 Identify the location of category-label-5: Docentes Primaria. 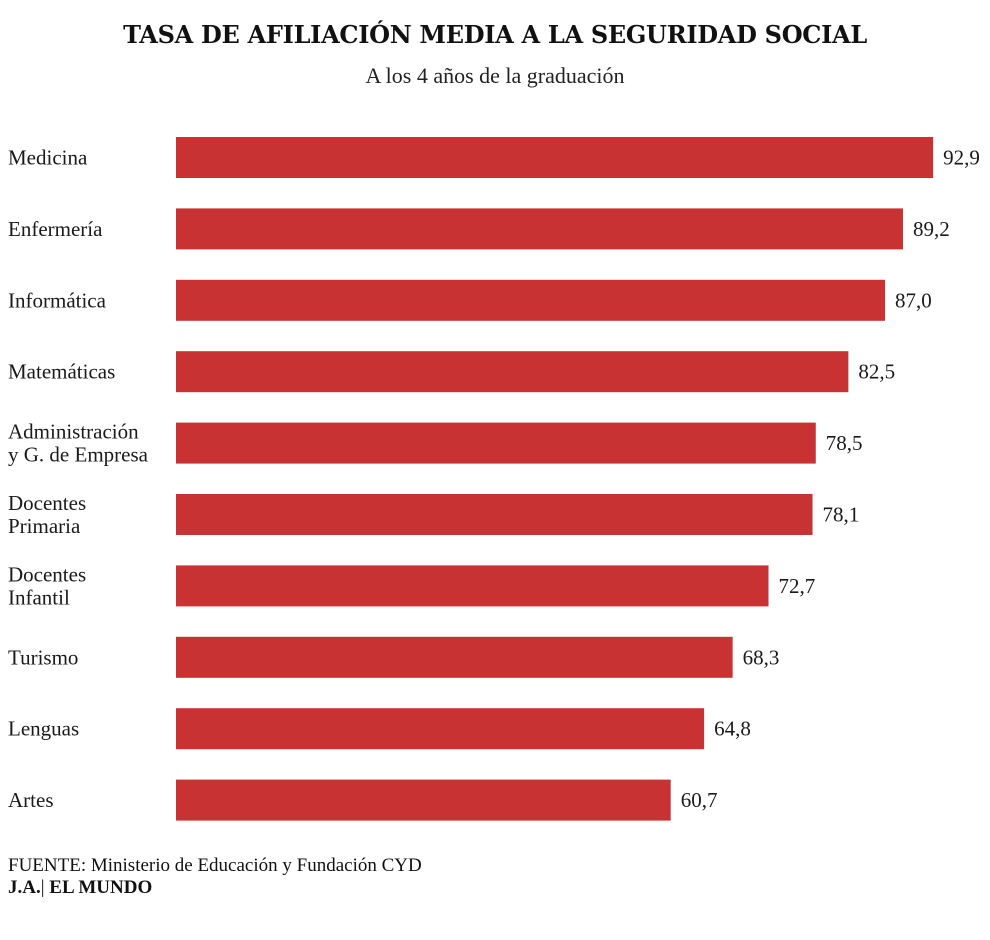
(47, 514).